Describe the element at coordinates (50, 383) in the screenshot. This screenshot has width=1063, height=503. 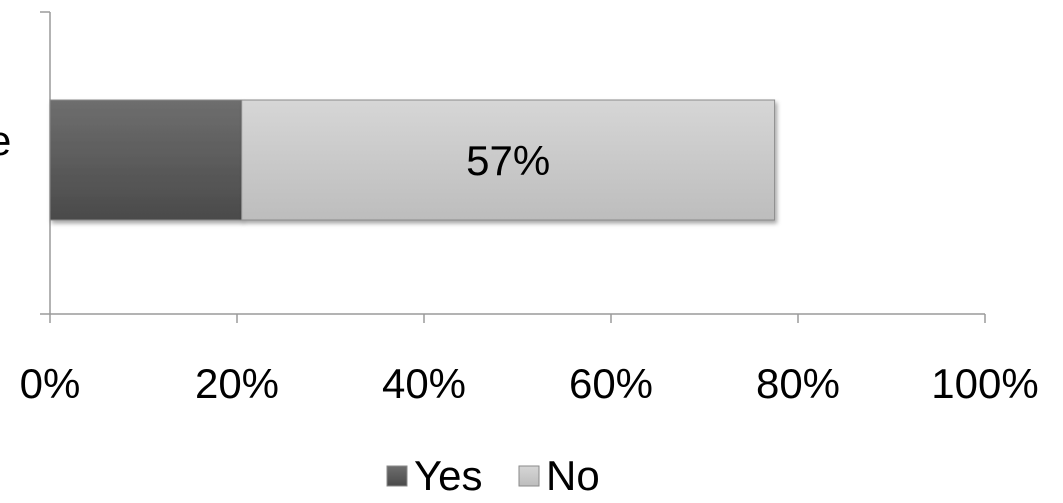
I see `x-tick-label: 0%` at that location.